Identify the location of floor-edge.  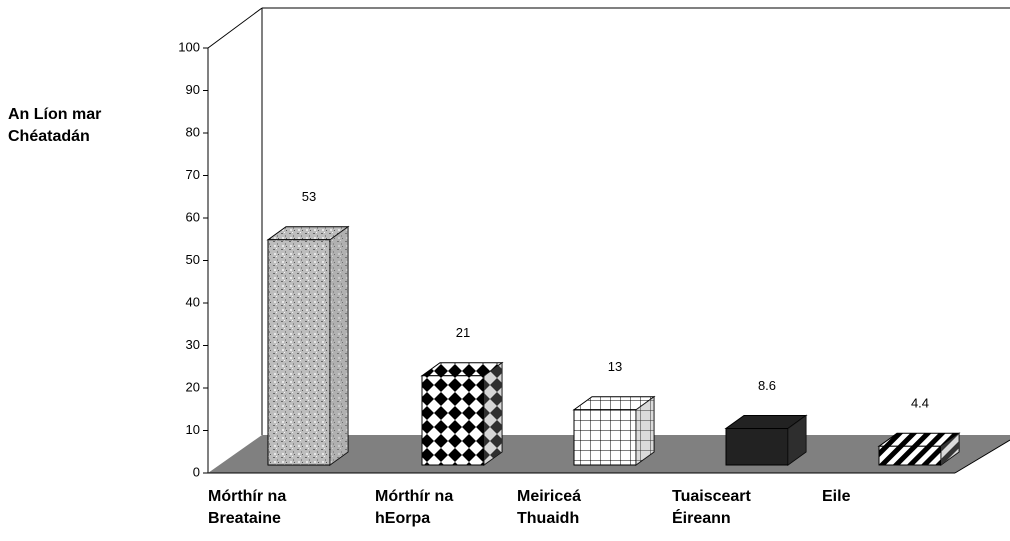
(982, 456).